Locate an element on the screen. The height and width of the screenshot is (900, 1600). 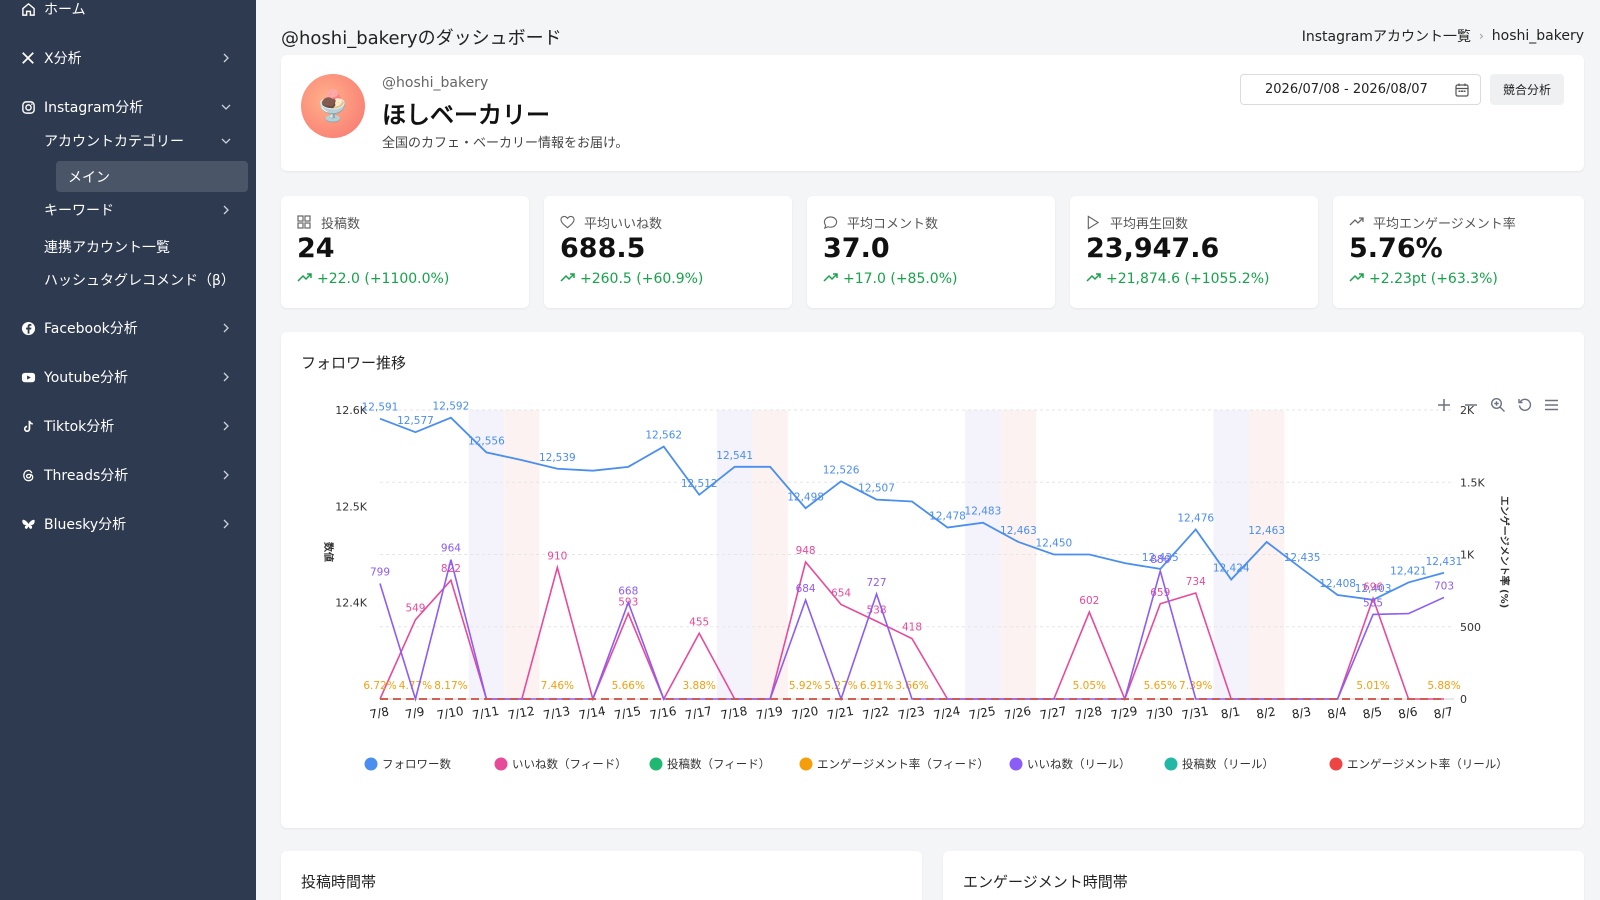
data-label: 455 is located at coordinates (699, 622).